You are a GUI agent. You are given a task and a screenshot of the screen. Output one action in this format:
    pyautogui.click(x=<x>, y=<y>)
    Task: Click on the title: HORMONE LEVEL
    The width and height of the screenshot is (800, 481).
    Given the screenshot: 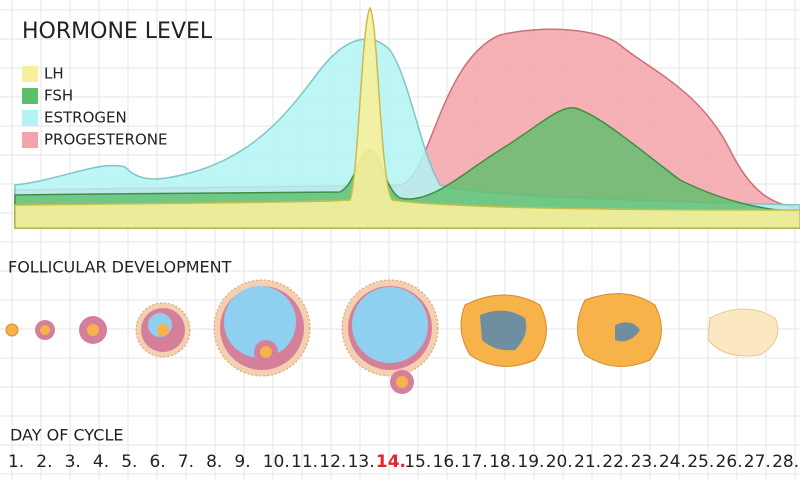 What is the action you would take?
    pyautogui.click(x=117, y=31)
    